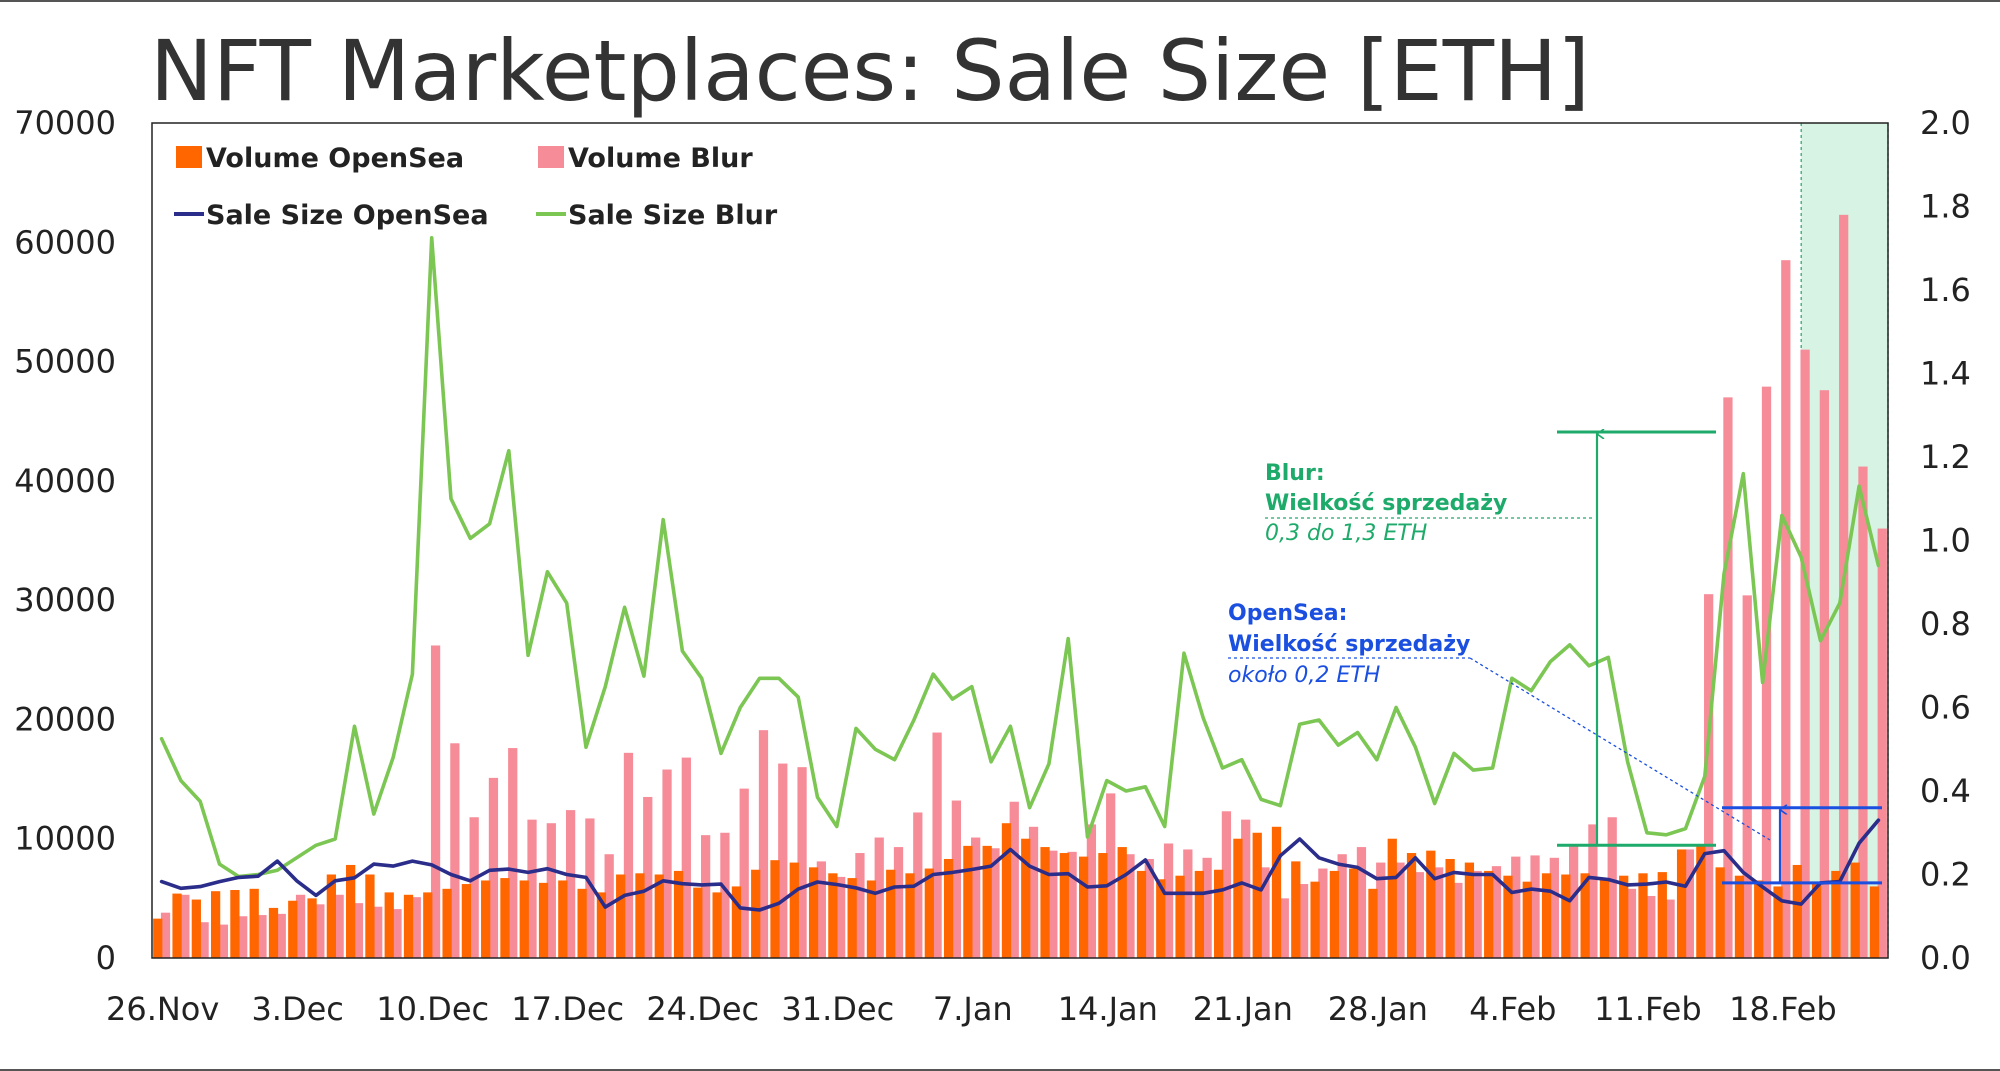 The image size is (2000, 1071). Describe the element at coordinates (660, 158) in the screenshot. I see `legend-label-volume-blur: Volume Blur` at that location.